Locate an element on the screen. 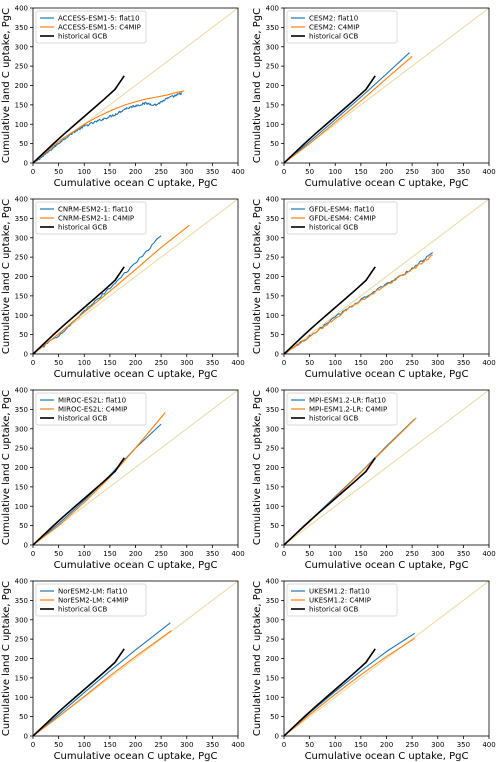  one-to-one-line is located at coordinates (386, 658).